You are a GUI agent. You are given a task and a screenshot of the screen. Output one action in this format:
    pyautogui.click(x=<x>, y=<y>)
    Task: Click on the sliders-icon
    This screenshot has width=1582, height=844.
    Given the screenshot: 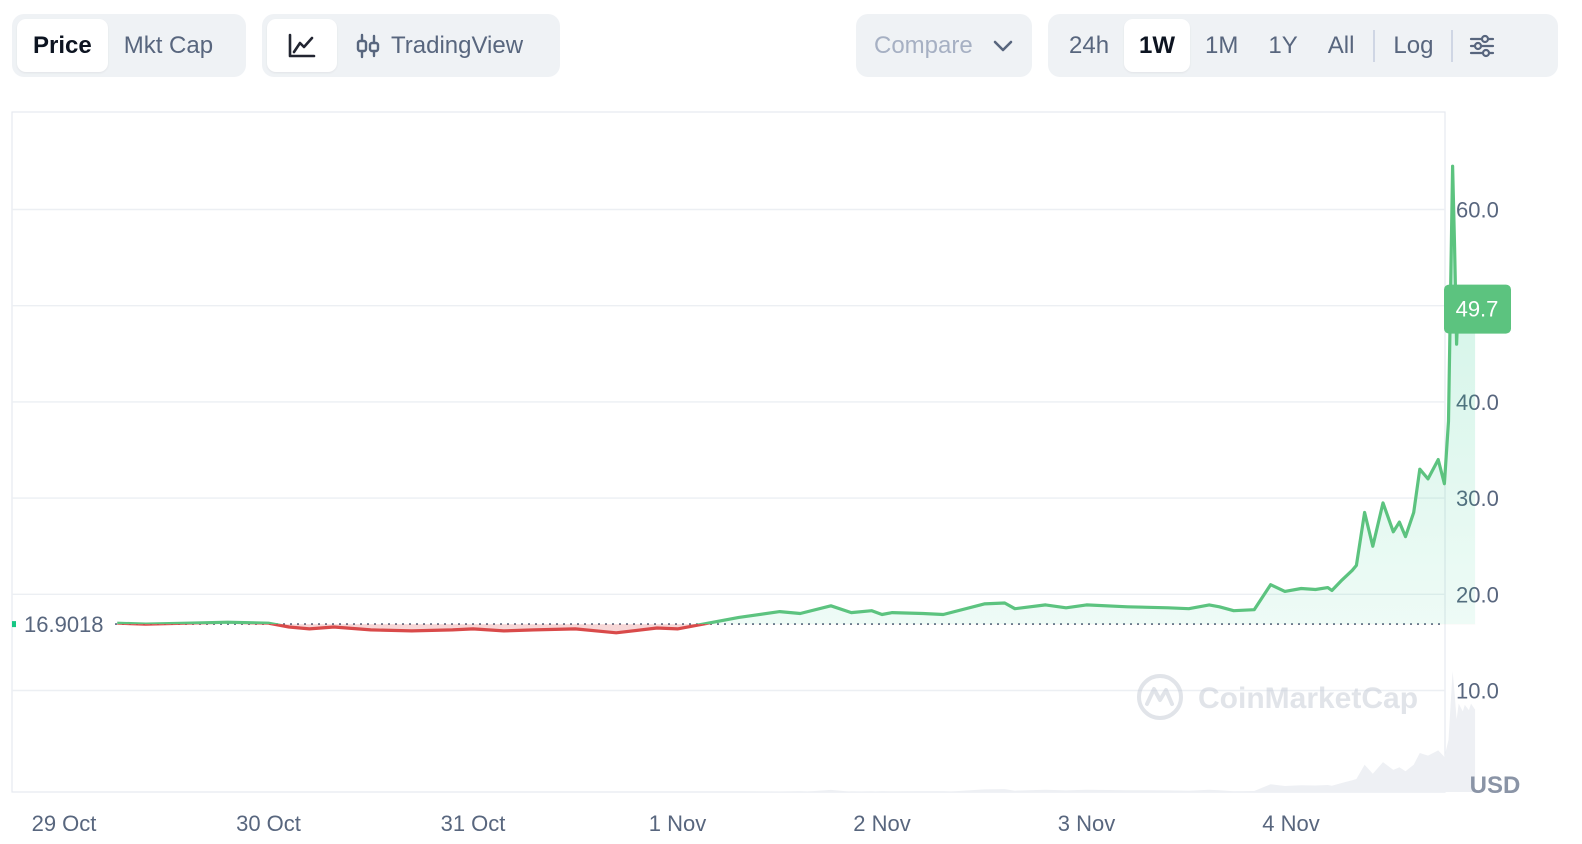 What is the action you would take?
    pyautogui.click(x=1482, y=46)
    